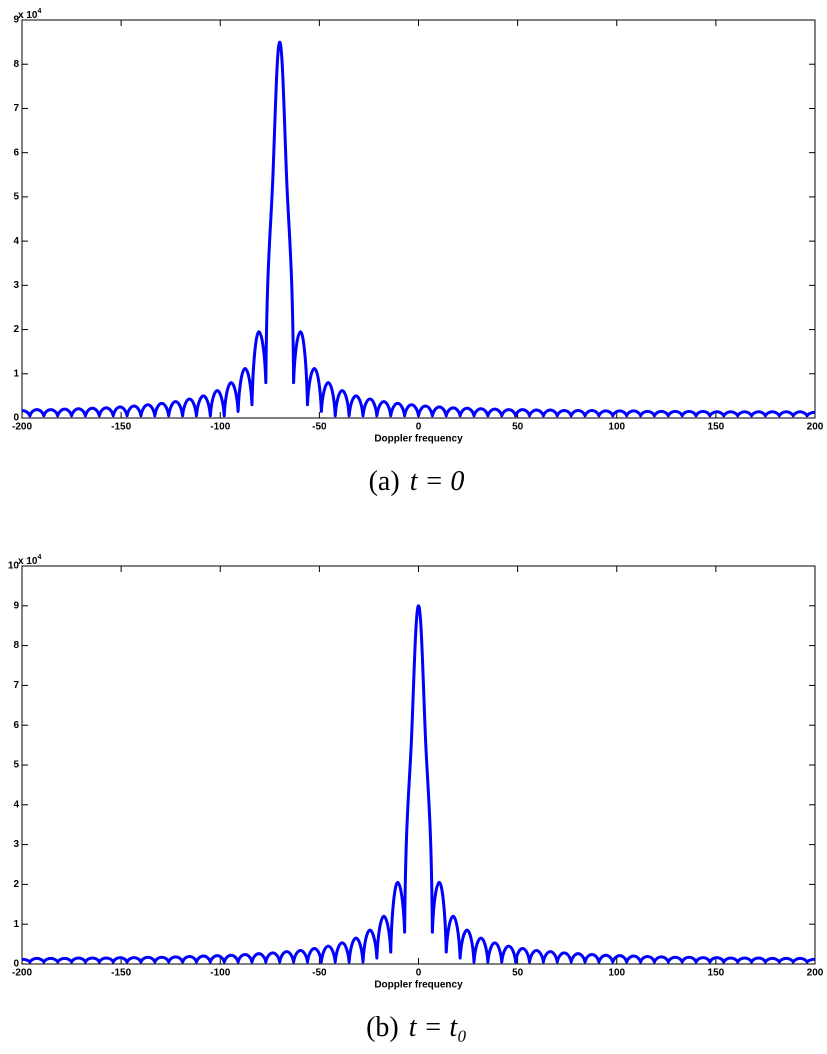  Describe the element at coordinates (438, 1027) in the screenshot. I see `caption-math: t = t₀` at that location.